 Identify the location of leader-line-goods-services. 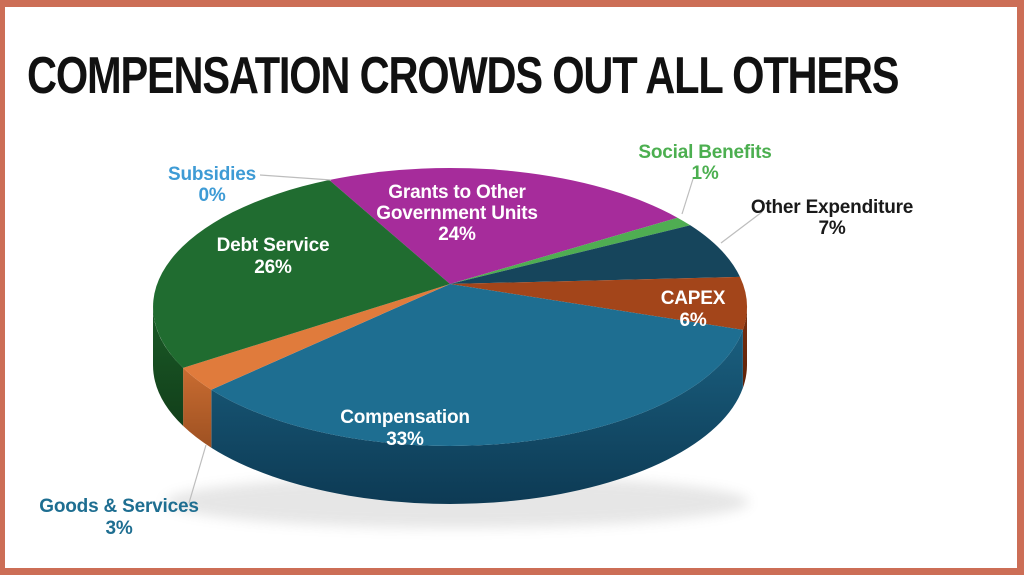
(197, 474).